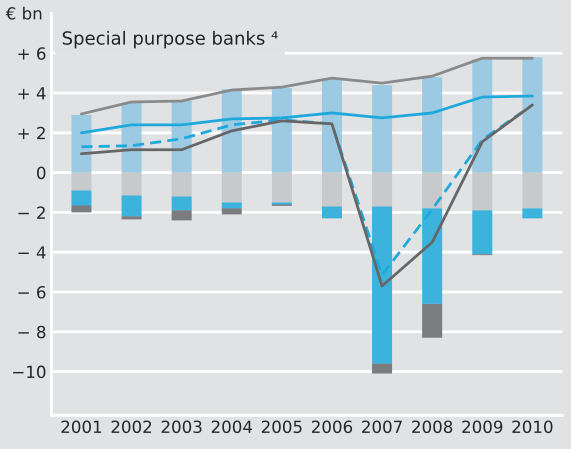 The image size is (571, 449). Describe the element at coordinates (32, 252) in the screenshot. I see `y-tick-label: − 4` at that location.